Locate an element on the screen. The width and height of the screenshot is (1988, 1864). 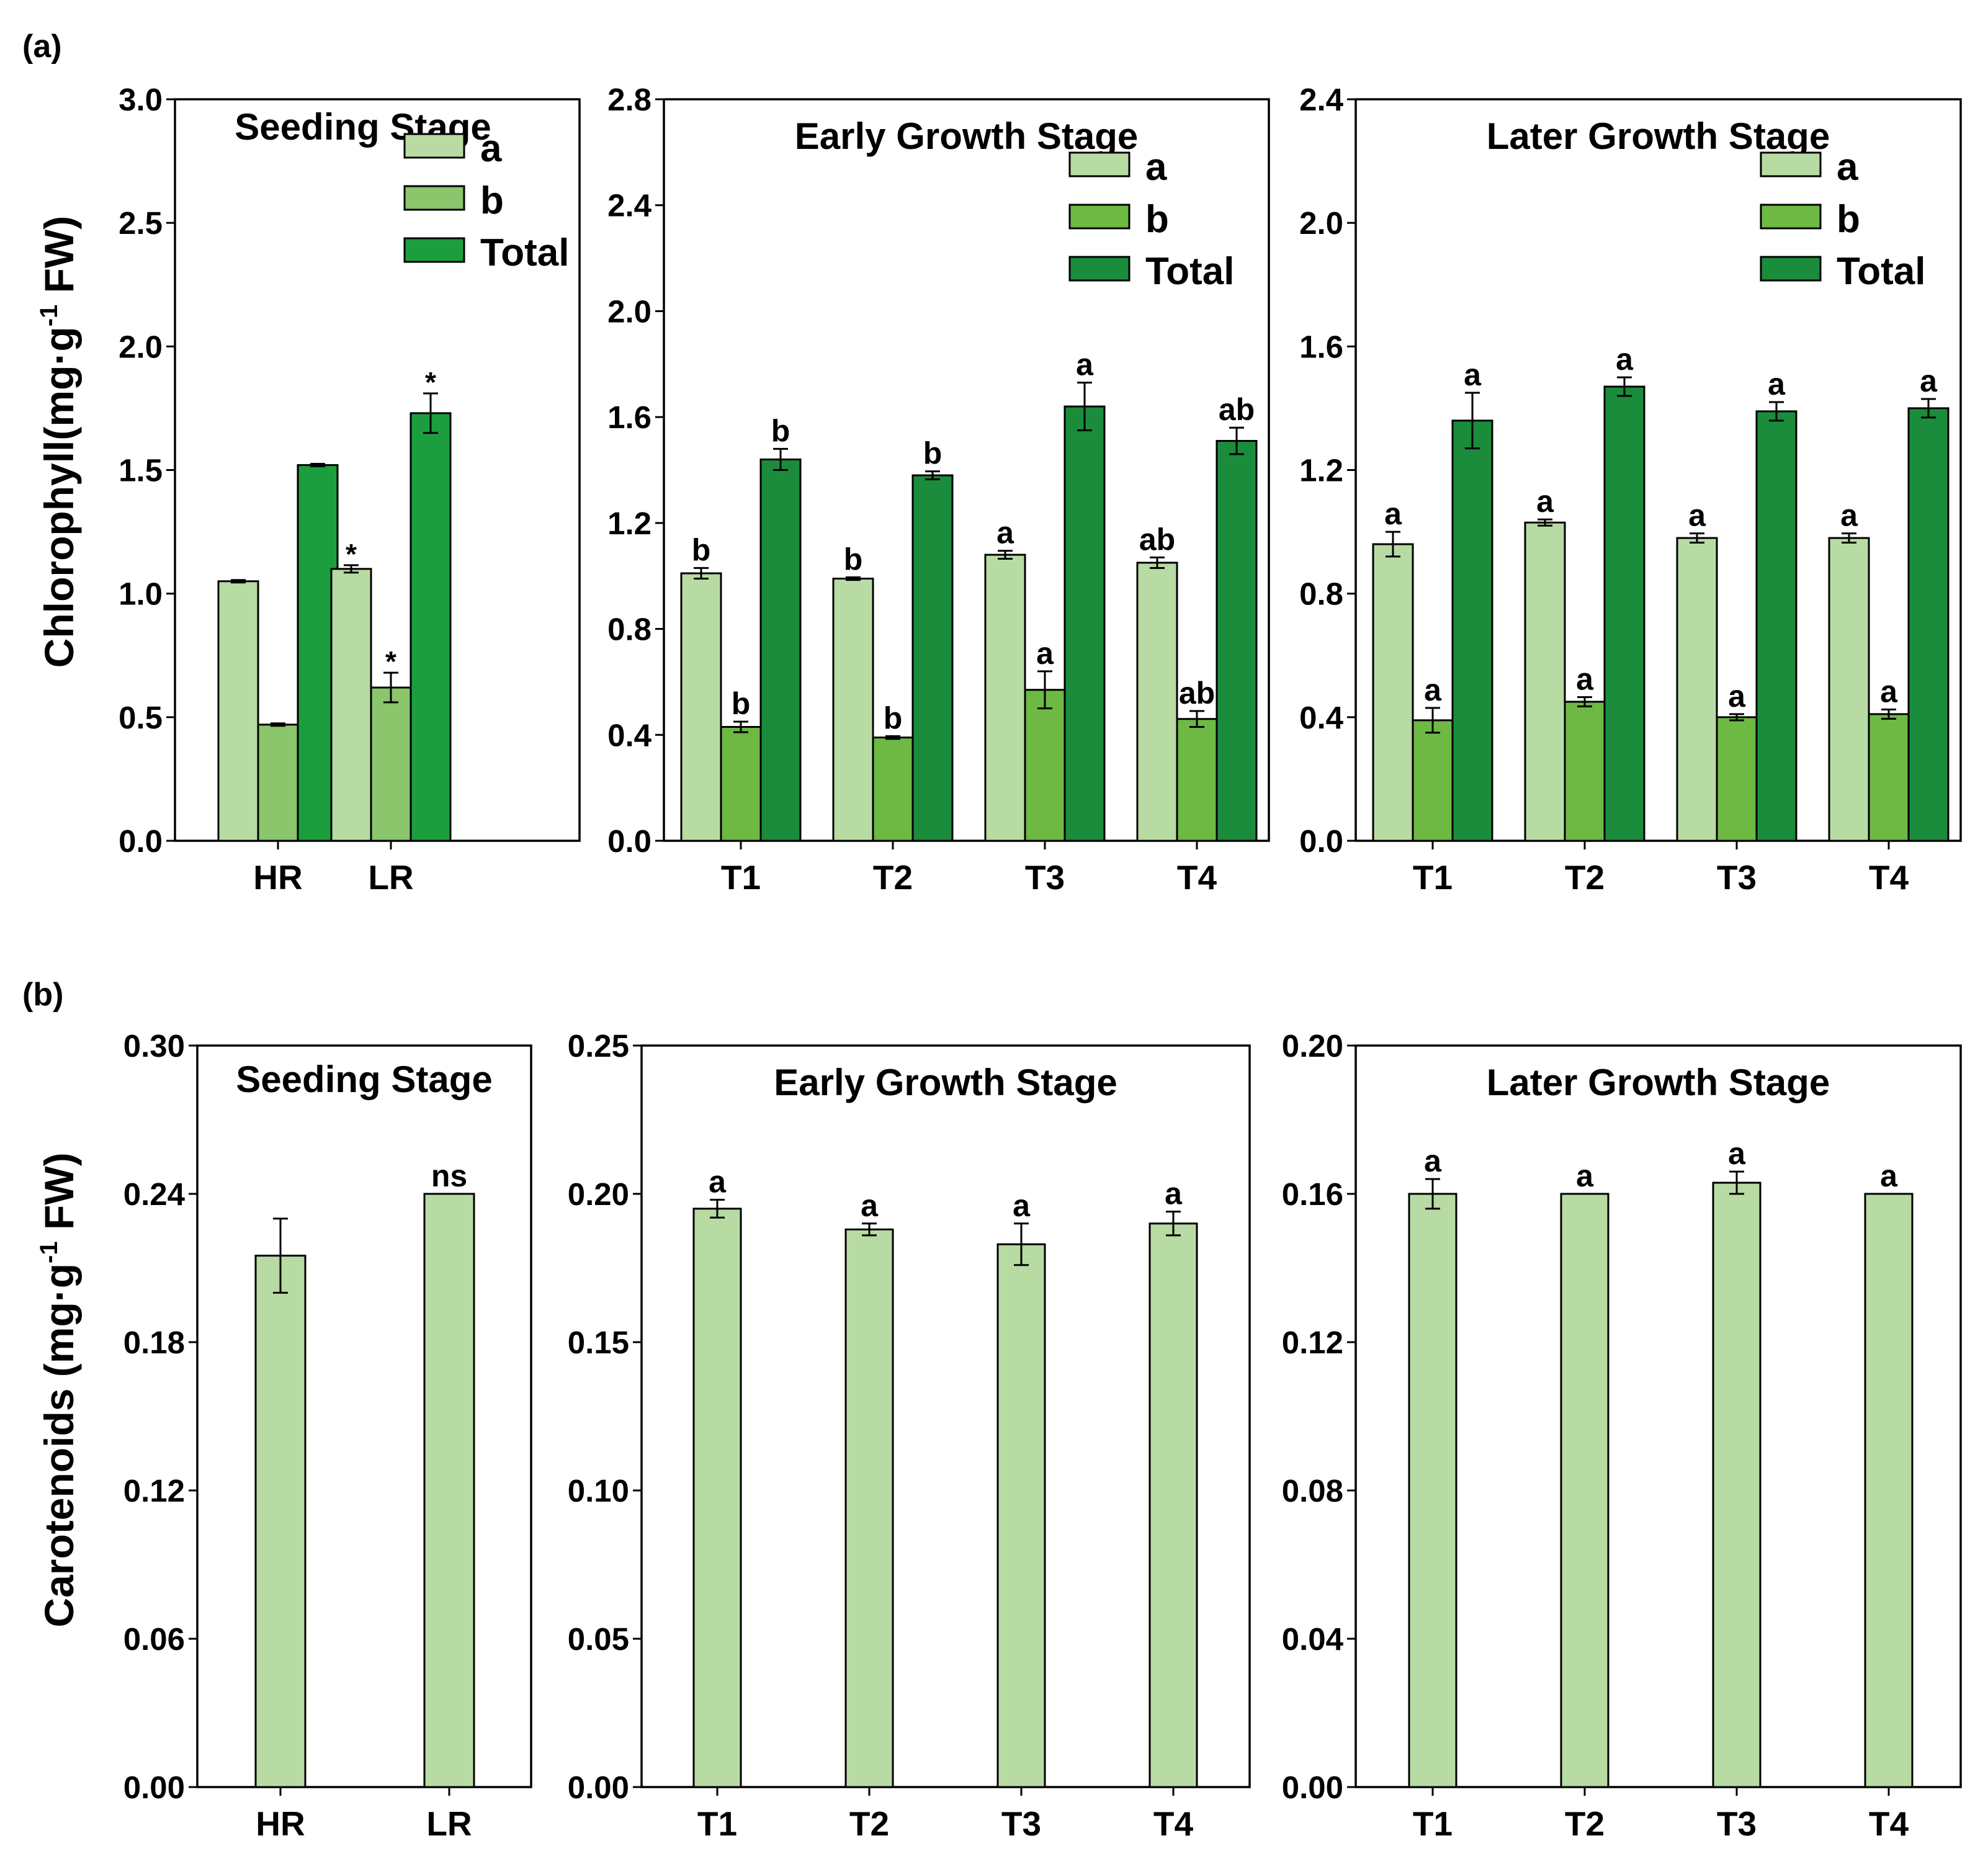
y-tick-label: 3.0 is located at coordinates (141, 100).